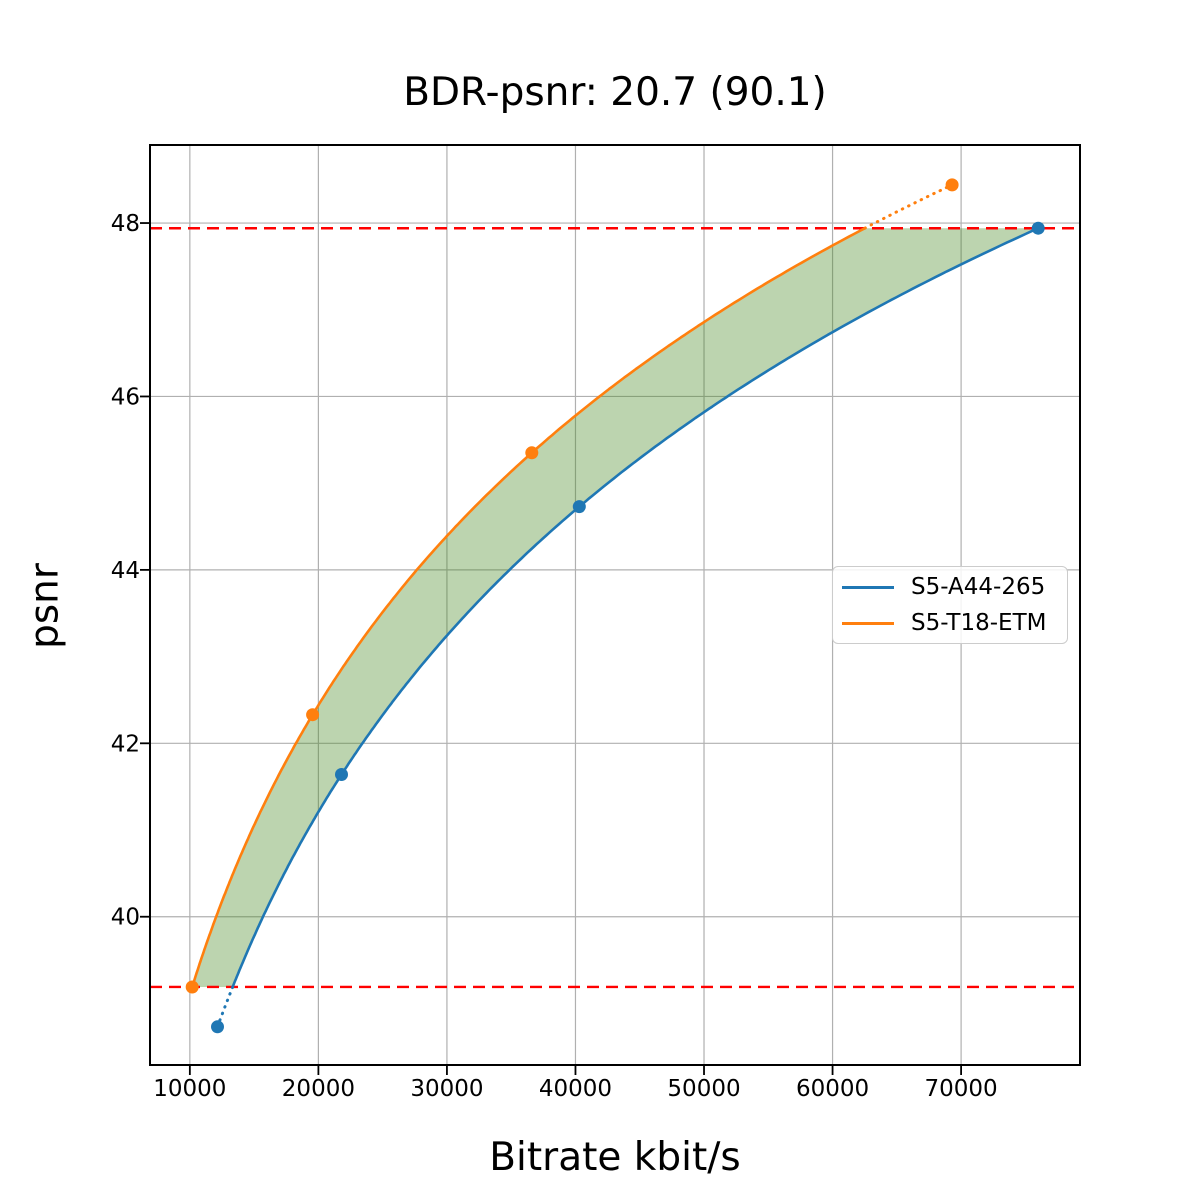  I want to click on y-tick-label: 48, so click(125, 224).